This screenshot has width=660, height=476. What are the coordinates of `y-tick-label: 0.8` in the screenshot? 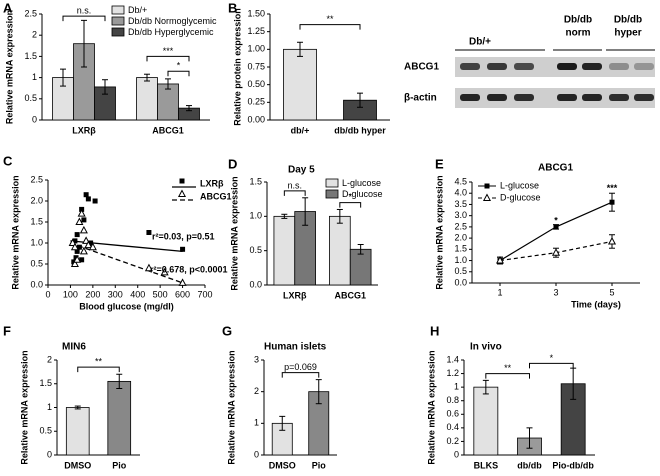 It's located at (452, 400).